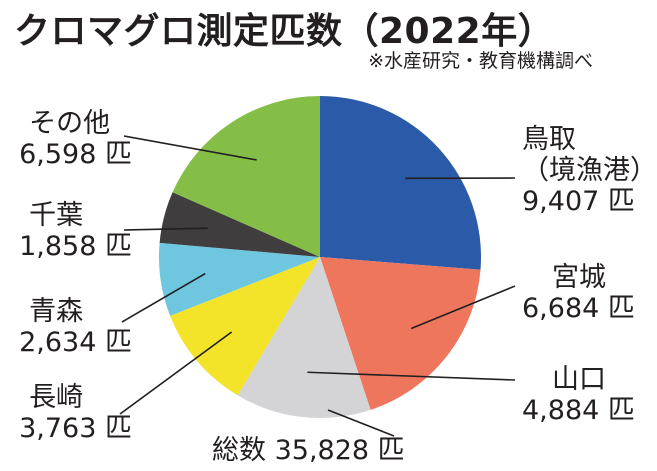 Image resolution: width=657 pixels, height=471 pixels. I want to click on slice-value: 1,858 匹, so click(75, 246).